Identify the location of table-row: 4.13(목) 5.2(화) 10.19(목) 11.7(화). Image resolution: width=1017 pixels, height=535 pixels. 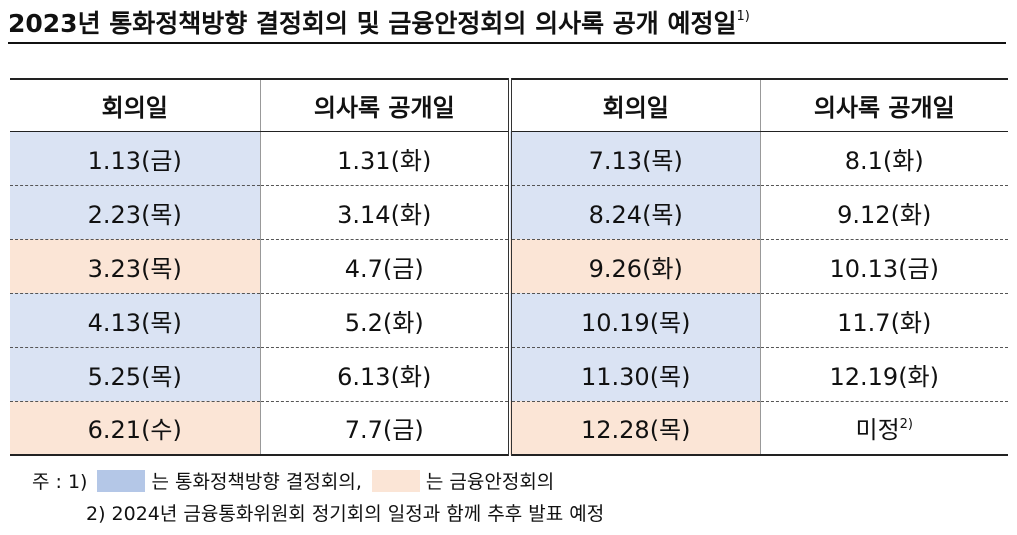
(509, 320).